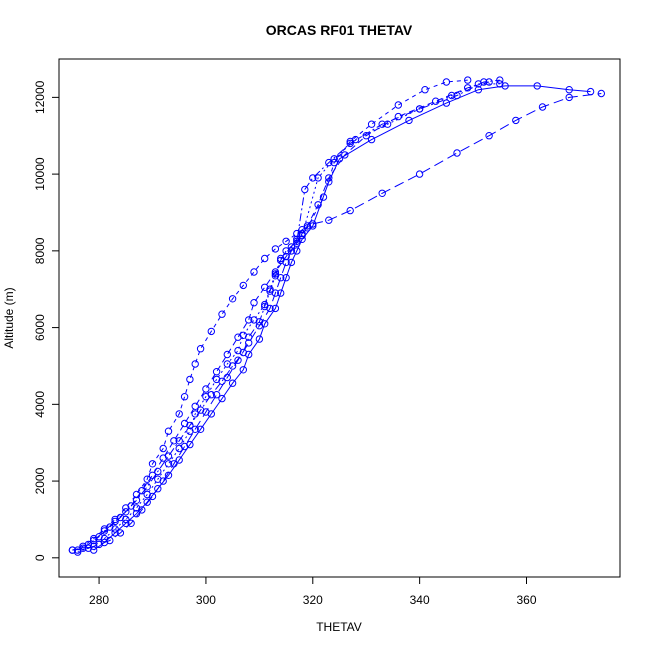  I want to click on x-tick-label: 320, so click(313, 600).